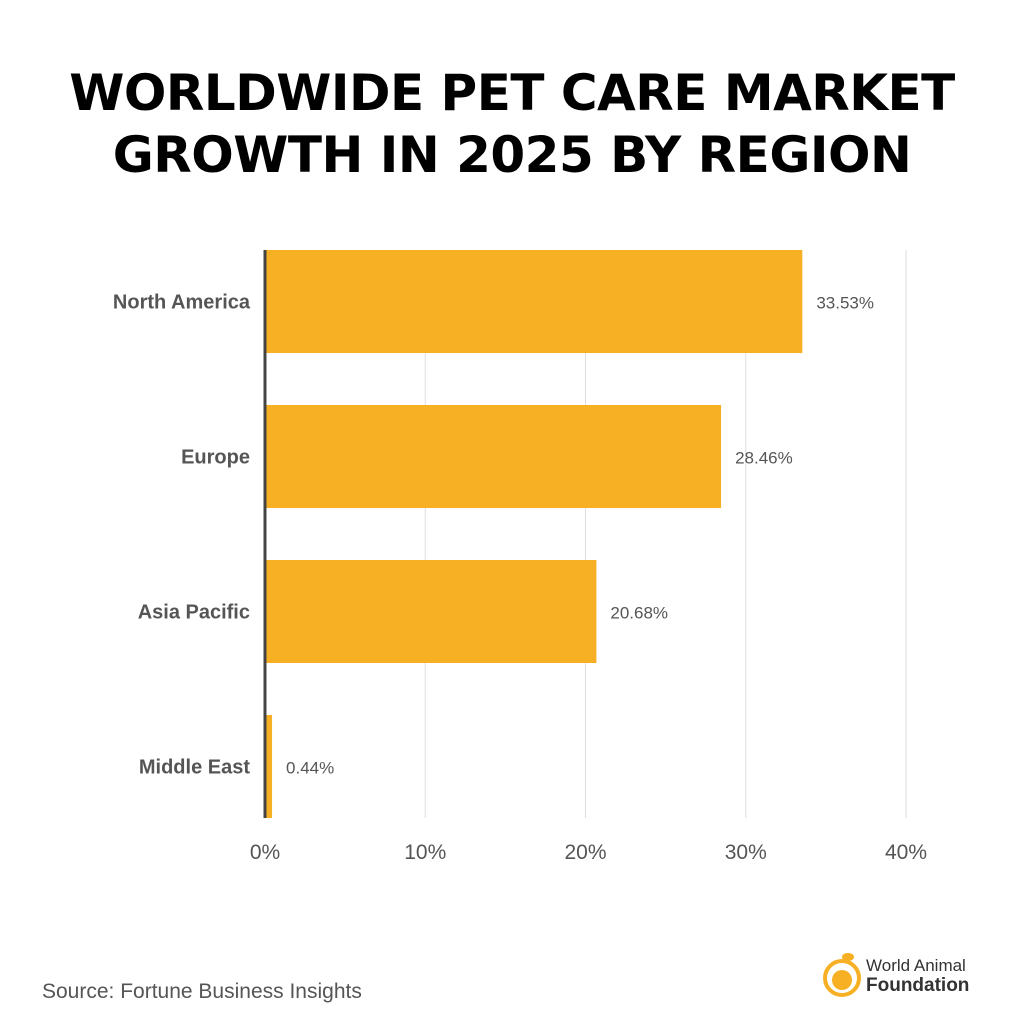 The height and width of the screenshot is (1024, 1024). What do you see at coordinates (194, 768) in the screenshot?
I see `category-label: Middle East` at bounding box center [194, 768].